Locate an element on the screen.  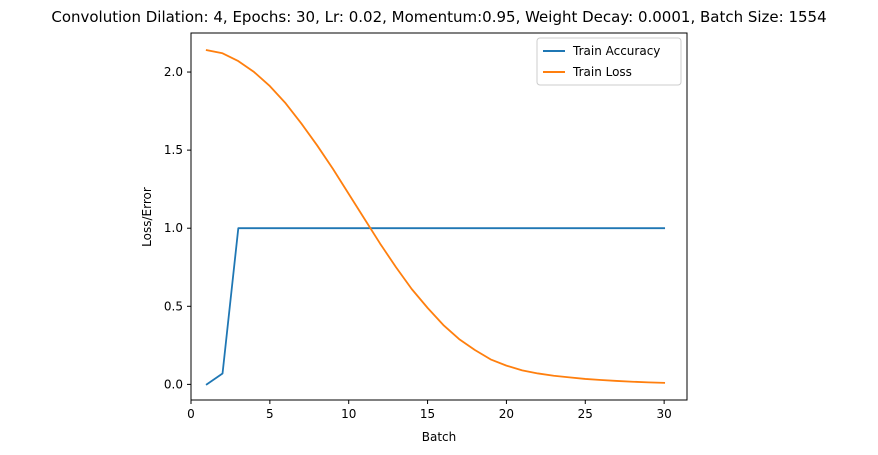
x-tick-label: 20 is located at coordinates (506, 414).